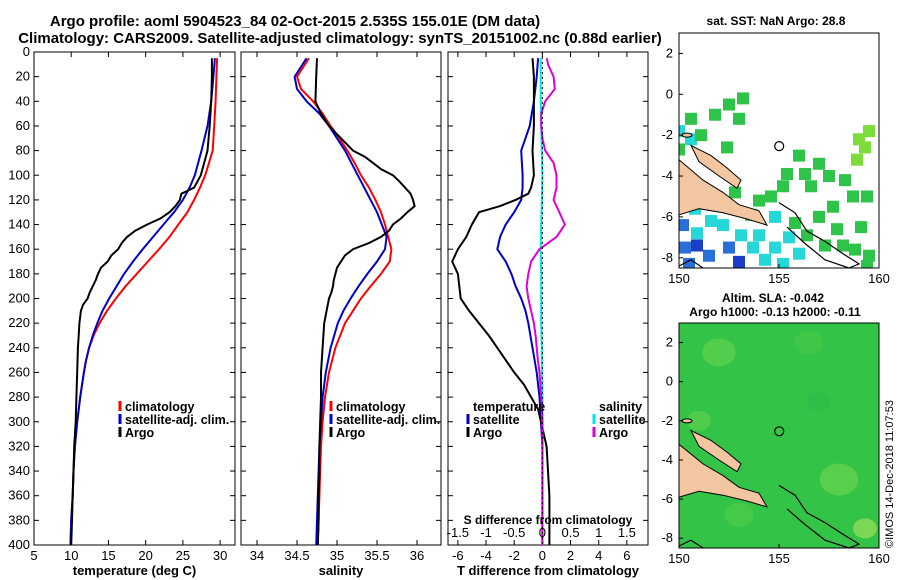 Image resolution: width=900 pixels, height=580 pixels. Describe the element at coordinates (879, 278) in the screenshot. I see `sst-lon-tick-label: 160` at that location.